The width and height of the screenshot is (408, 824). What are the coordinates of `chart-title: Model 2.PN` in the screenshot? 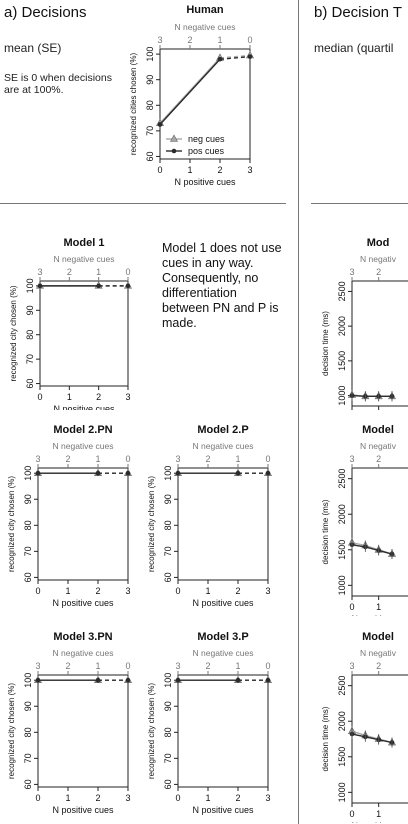 It's located at (82, 430).